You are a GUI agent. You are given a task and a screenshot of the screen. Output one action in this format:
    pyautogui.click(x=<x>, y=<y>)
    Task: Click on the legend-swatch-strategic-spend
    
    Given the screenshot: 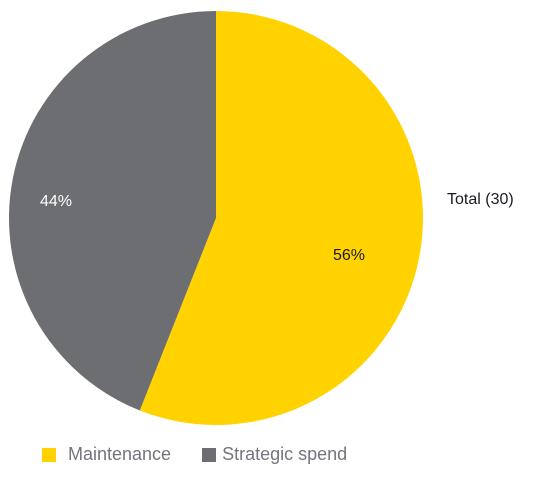 What is the action you would take?
    pyautogui.click(x=209, y=454)
    